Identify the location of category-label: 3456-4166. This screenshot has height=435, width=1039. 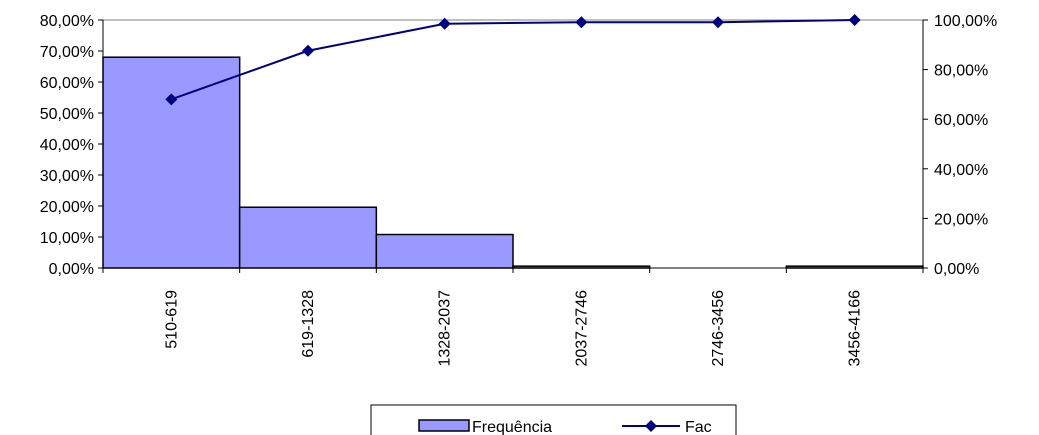
(855, 328).